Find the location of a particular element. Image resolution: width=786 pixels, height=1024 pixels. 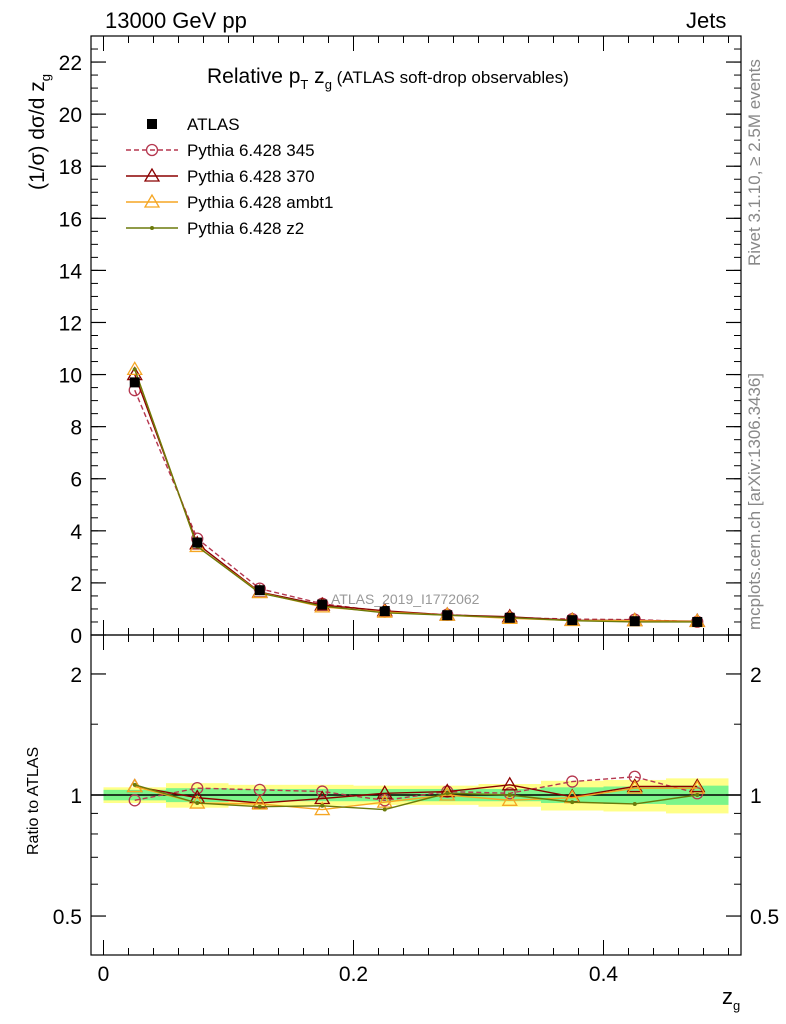

x-tick-label: 0.4 is located at coordinates (604, 974).